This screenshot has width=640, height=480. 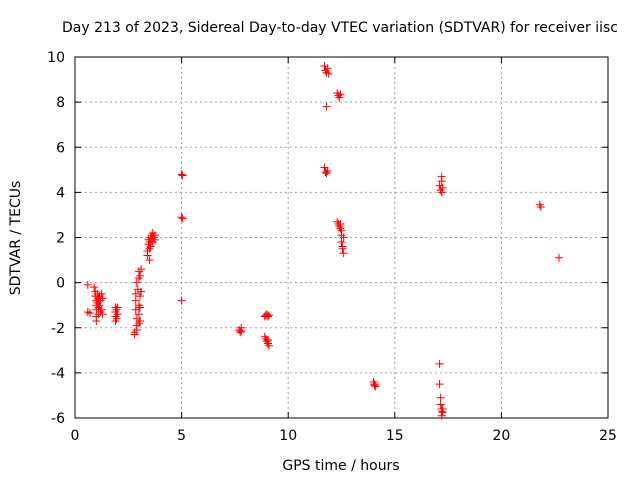 I want to click on y-tick-label: 4, so click(x=60, y=193).